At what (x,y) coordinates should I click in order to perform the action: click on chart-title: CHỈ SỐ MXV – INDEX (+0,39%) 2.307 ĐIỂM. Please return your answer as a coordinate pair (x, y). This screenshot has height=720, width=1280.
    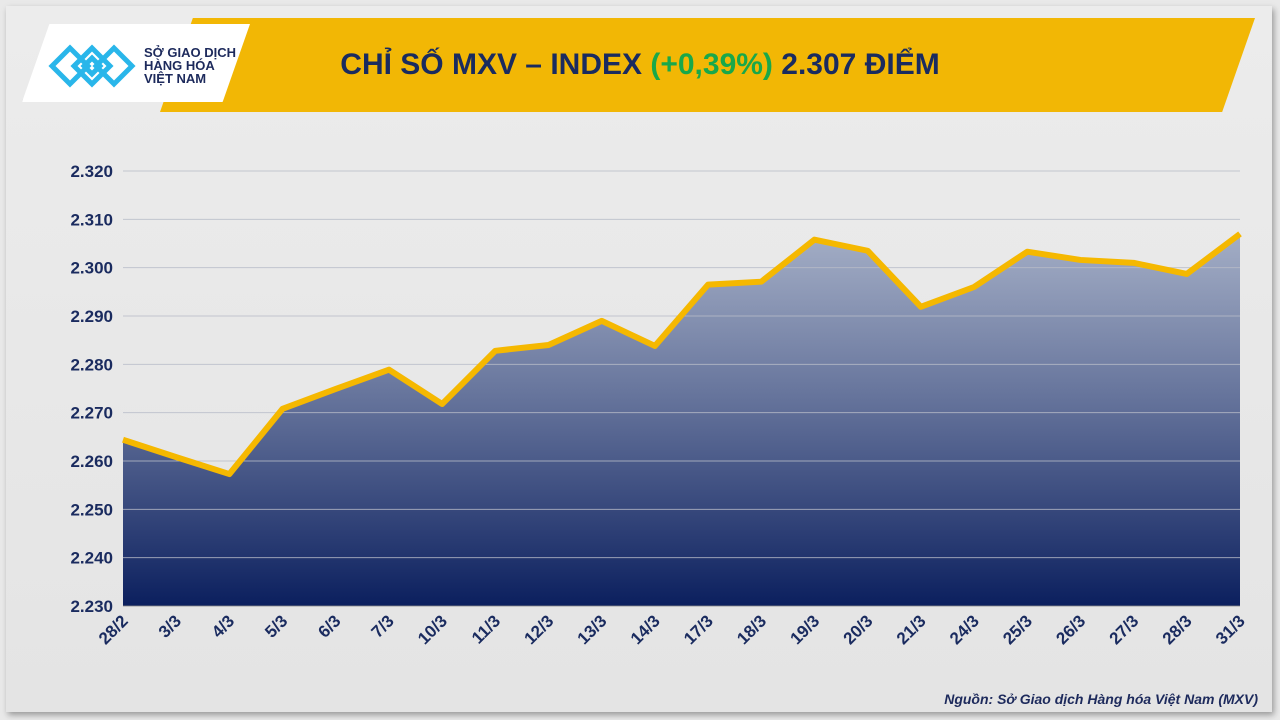
    Looking at the image, I should click on (640, 65).